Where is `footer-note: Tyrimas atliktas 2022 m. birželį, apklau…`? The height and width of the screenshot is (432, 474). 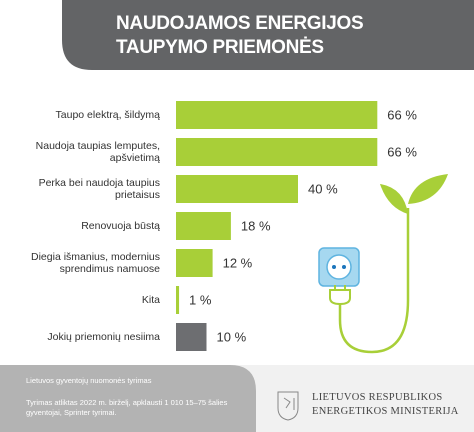
footer-note: Tyrimas atliktas 2022 m. birželį, apklau… is located at coordinates (127, 407).